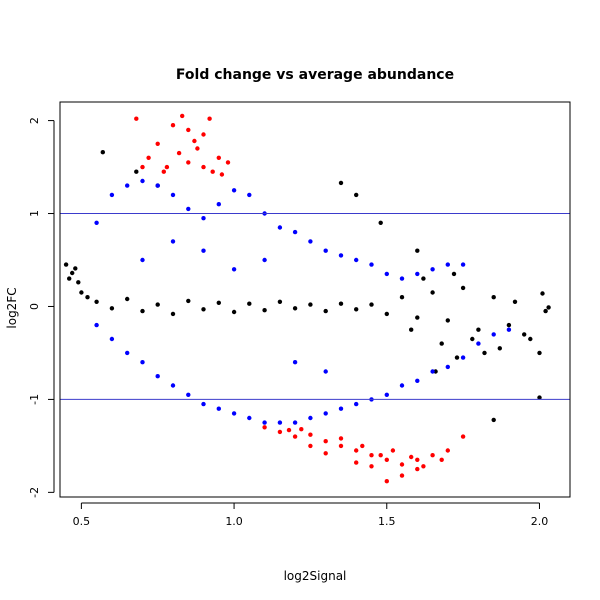  I want to click on y-tick-label: -1, so click(34, 399).